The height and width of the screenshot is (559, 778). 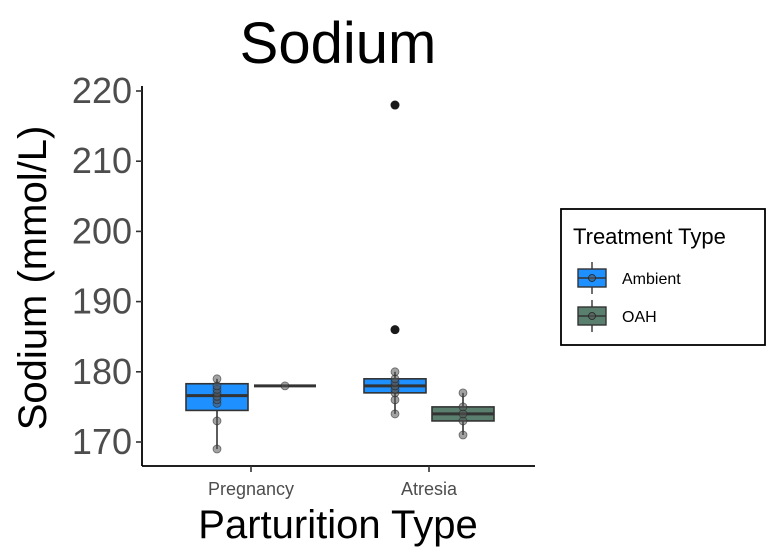 I want to click on legend-item-oah: OAH, so click(x=617, y=316).